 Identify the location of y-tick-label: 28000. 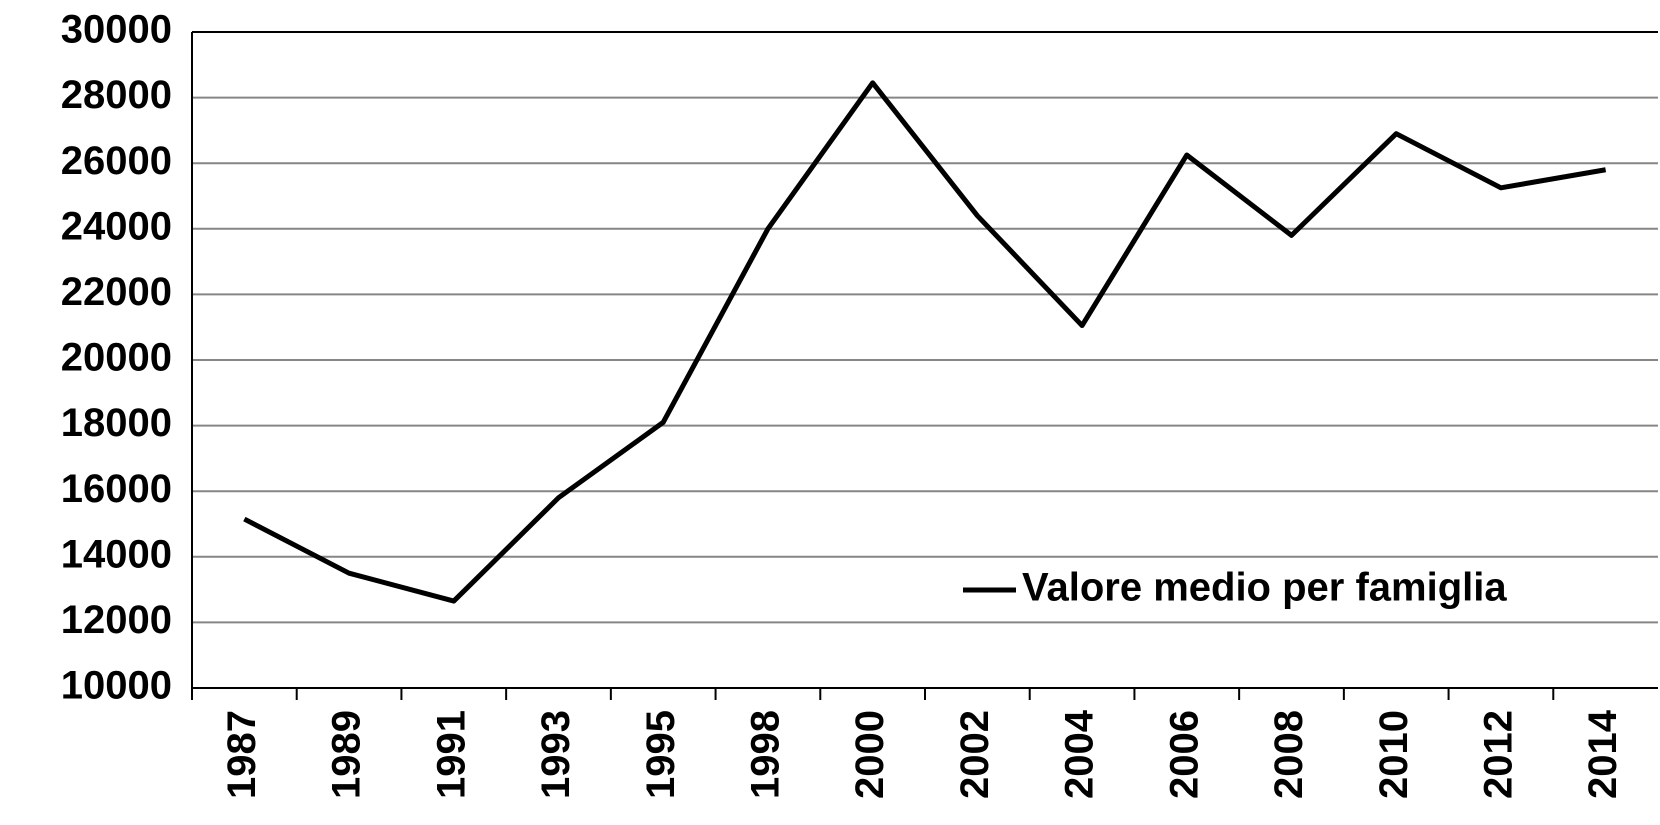
(116, 95).